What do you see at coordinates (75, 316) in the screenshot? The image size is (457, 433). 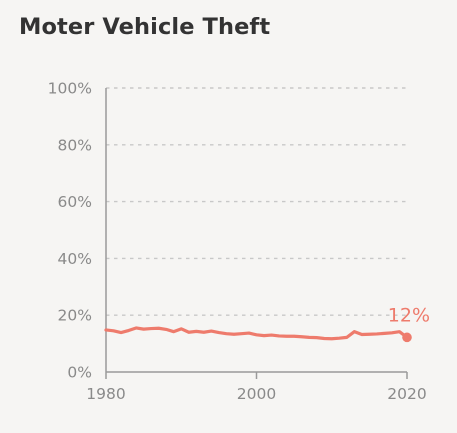 I see `y-tick-label: 20%` at bounding box center [75, 316].